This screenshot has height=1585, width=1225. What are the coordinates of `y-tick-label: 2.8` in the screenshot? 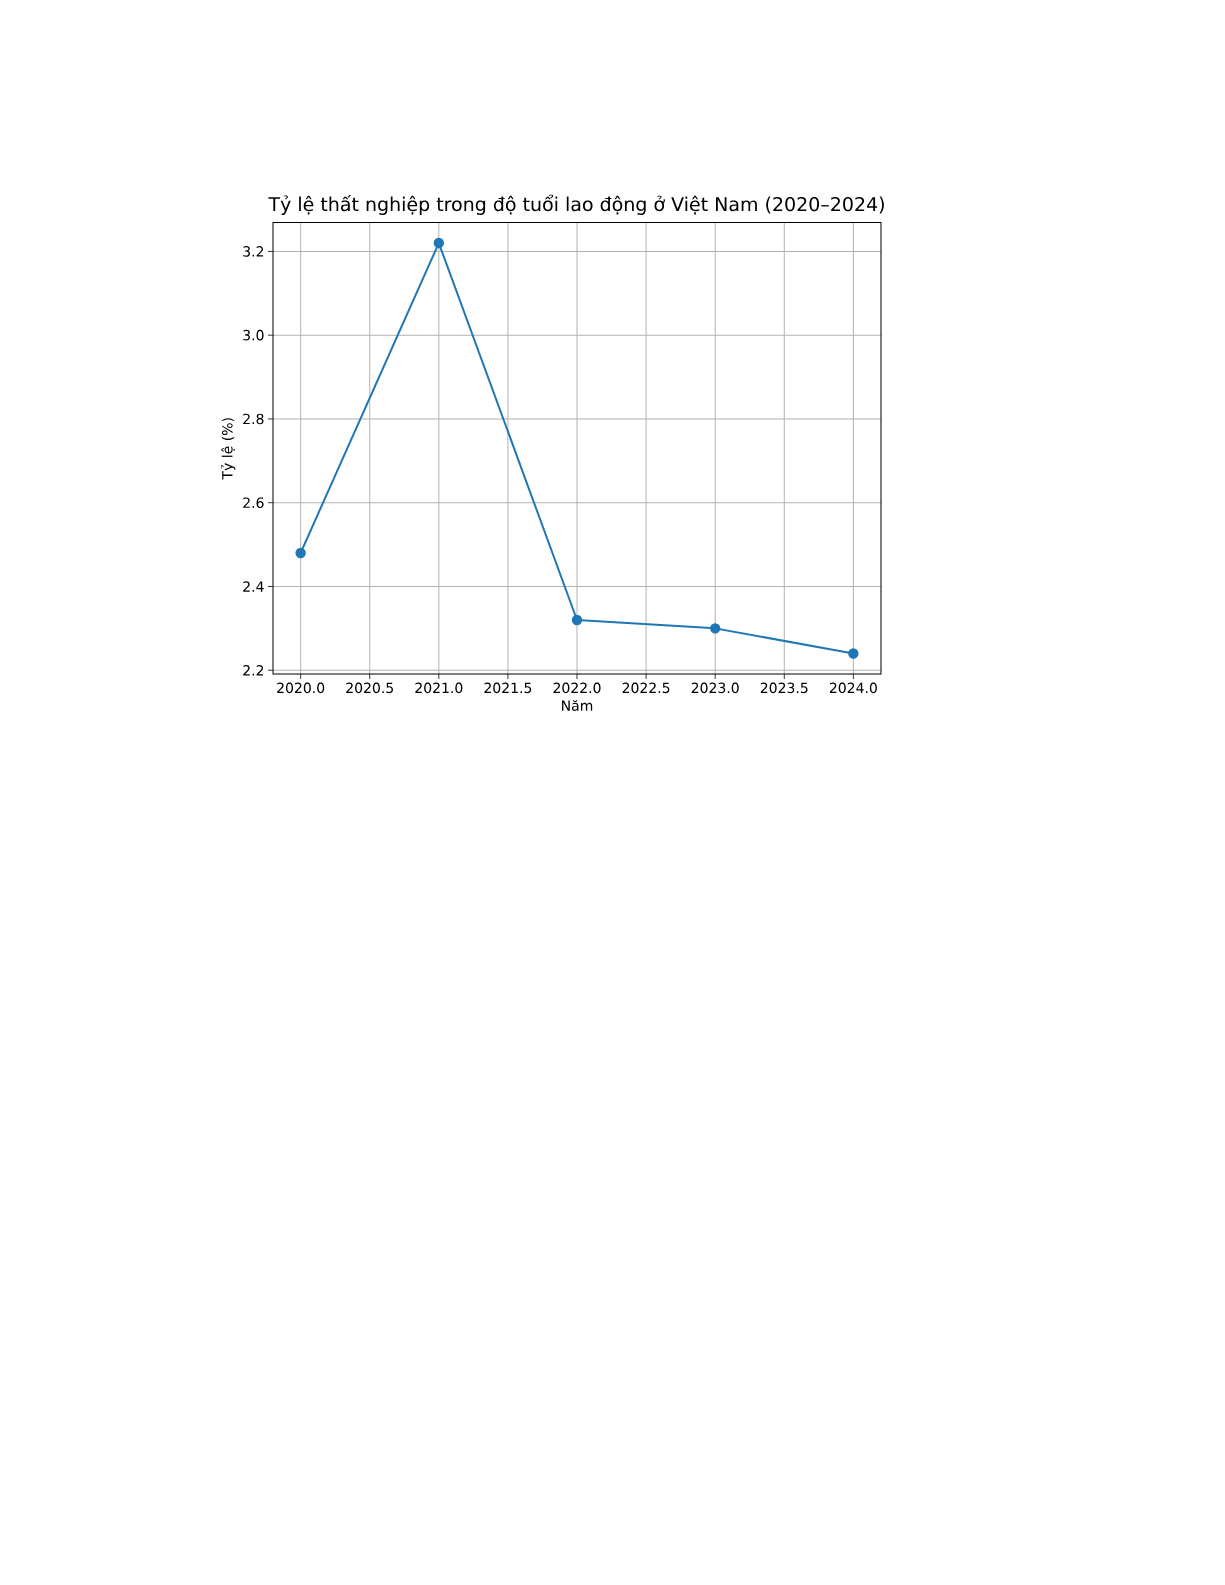 It's located at (253, 419).